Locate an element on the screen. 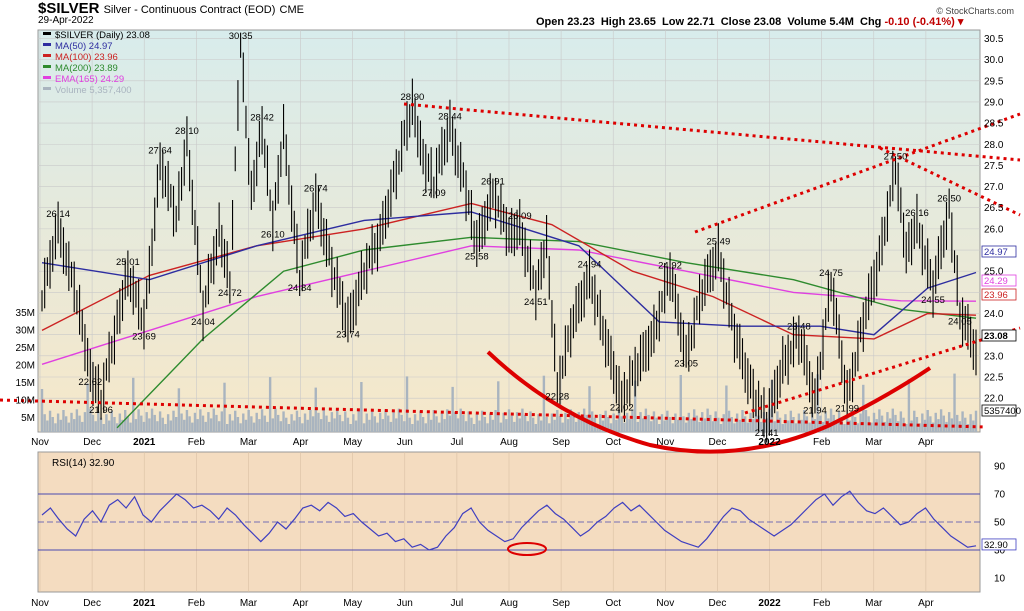  price-annotation: 21.99 is located at coordinates (847, 409).